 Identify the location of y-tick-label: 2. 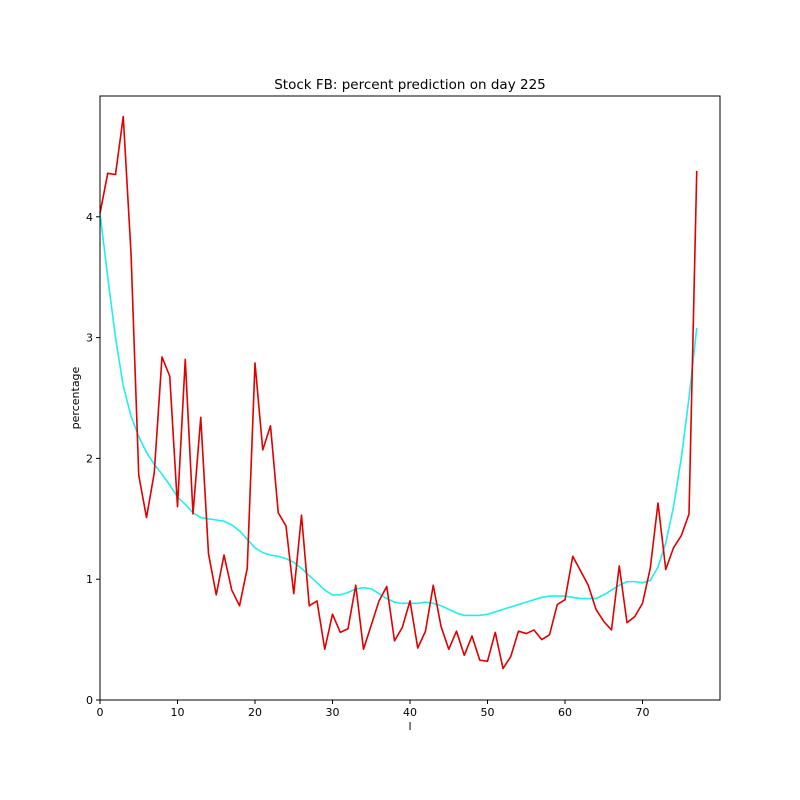
(89, 458).